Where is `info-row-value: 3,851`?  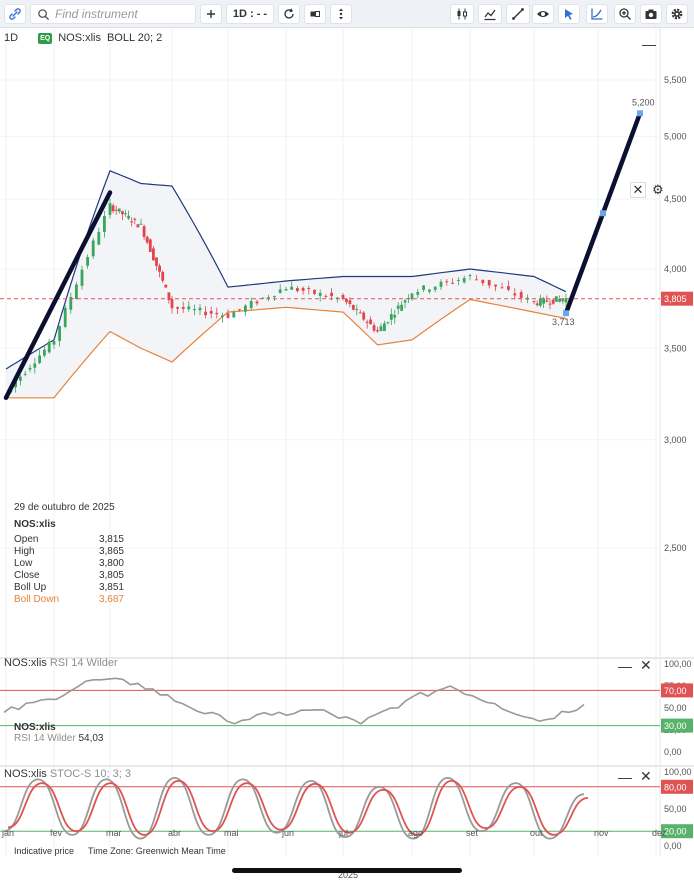
info-row-value: 3,851 is located at coordinates (111, 587).